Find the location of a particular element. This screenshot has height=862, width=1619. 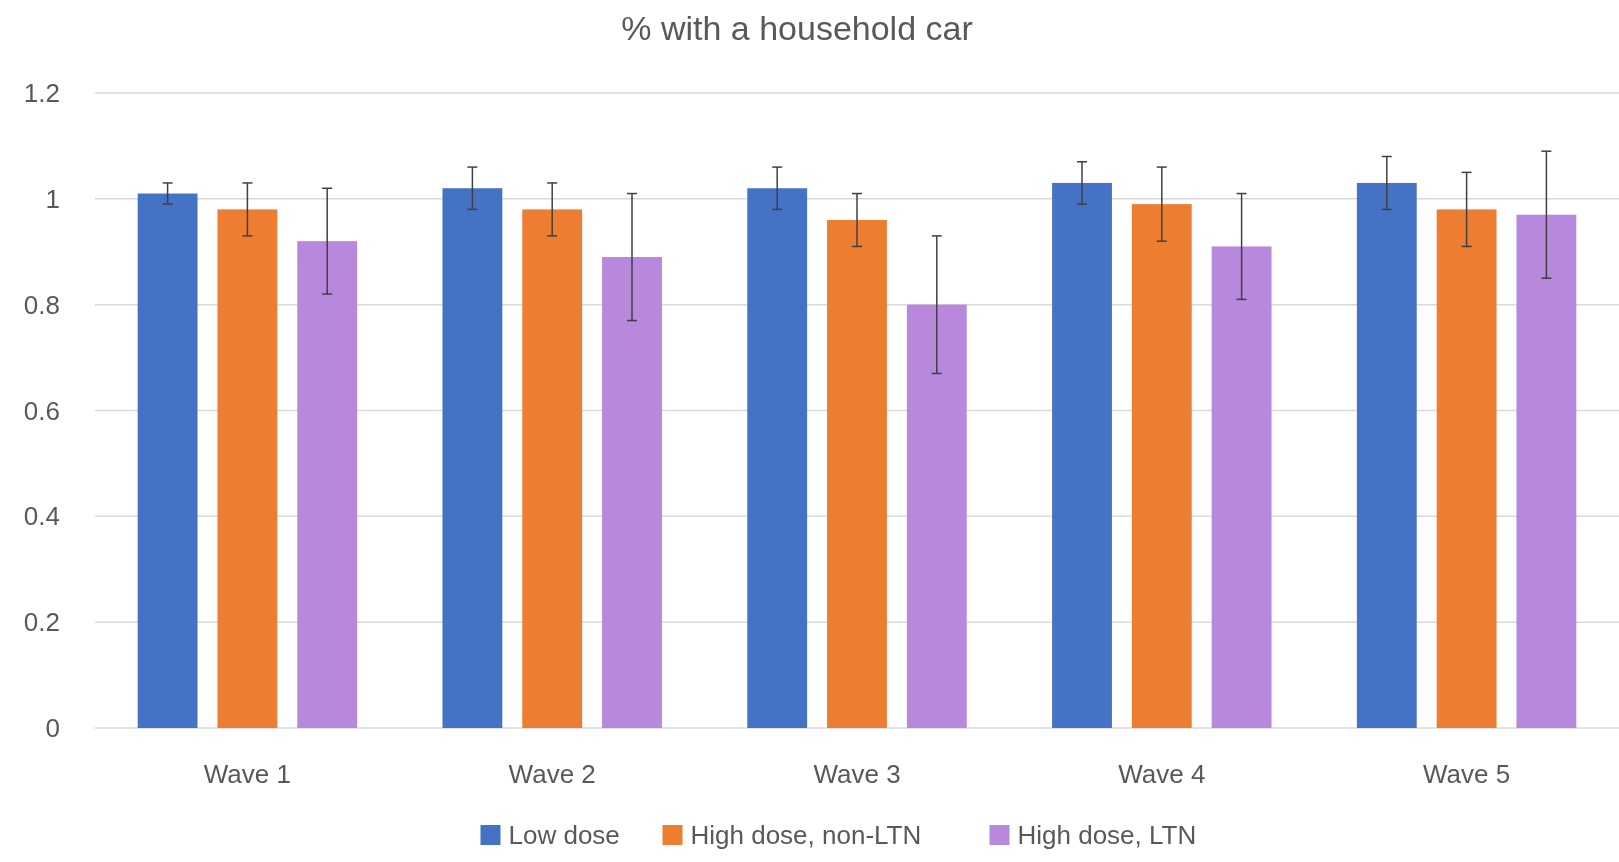

chart-title: % with a household car is located at coordinates (797, 28).